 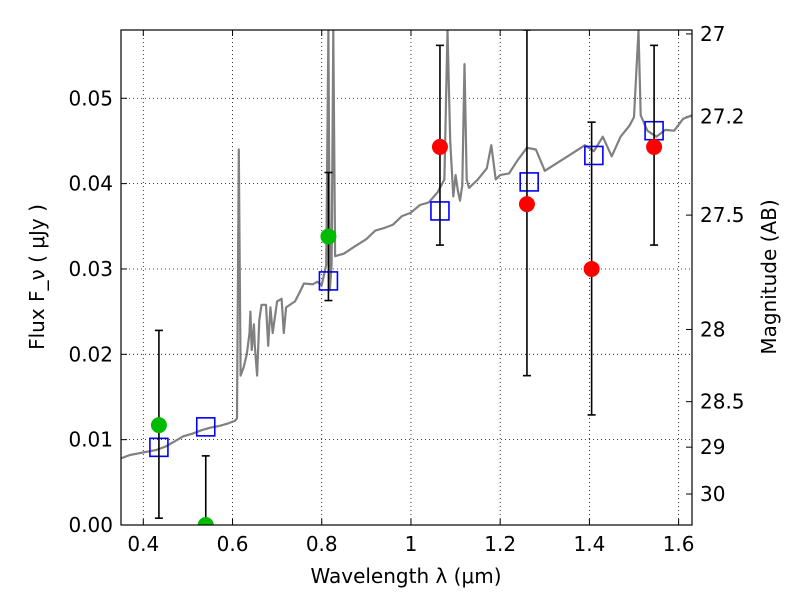 What do you see at coordinates (712, 447) in the screenshot?
I see `right-tick-label: 29` at bounding box center [712, 447].